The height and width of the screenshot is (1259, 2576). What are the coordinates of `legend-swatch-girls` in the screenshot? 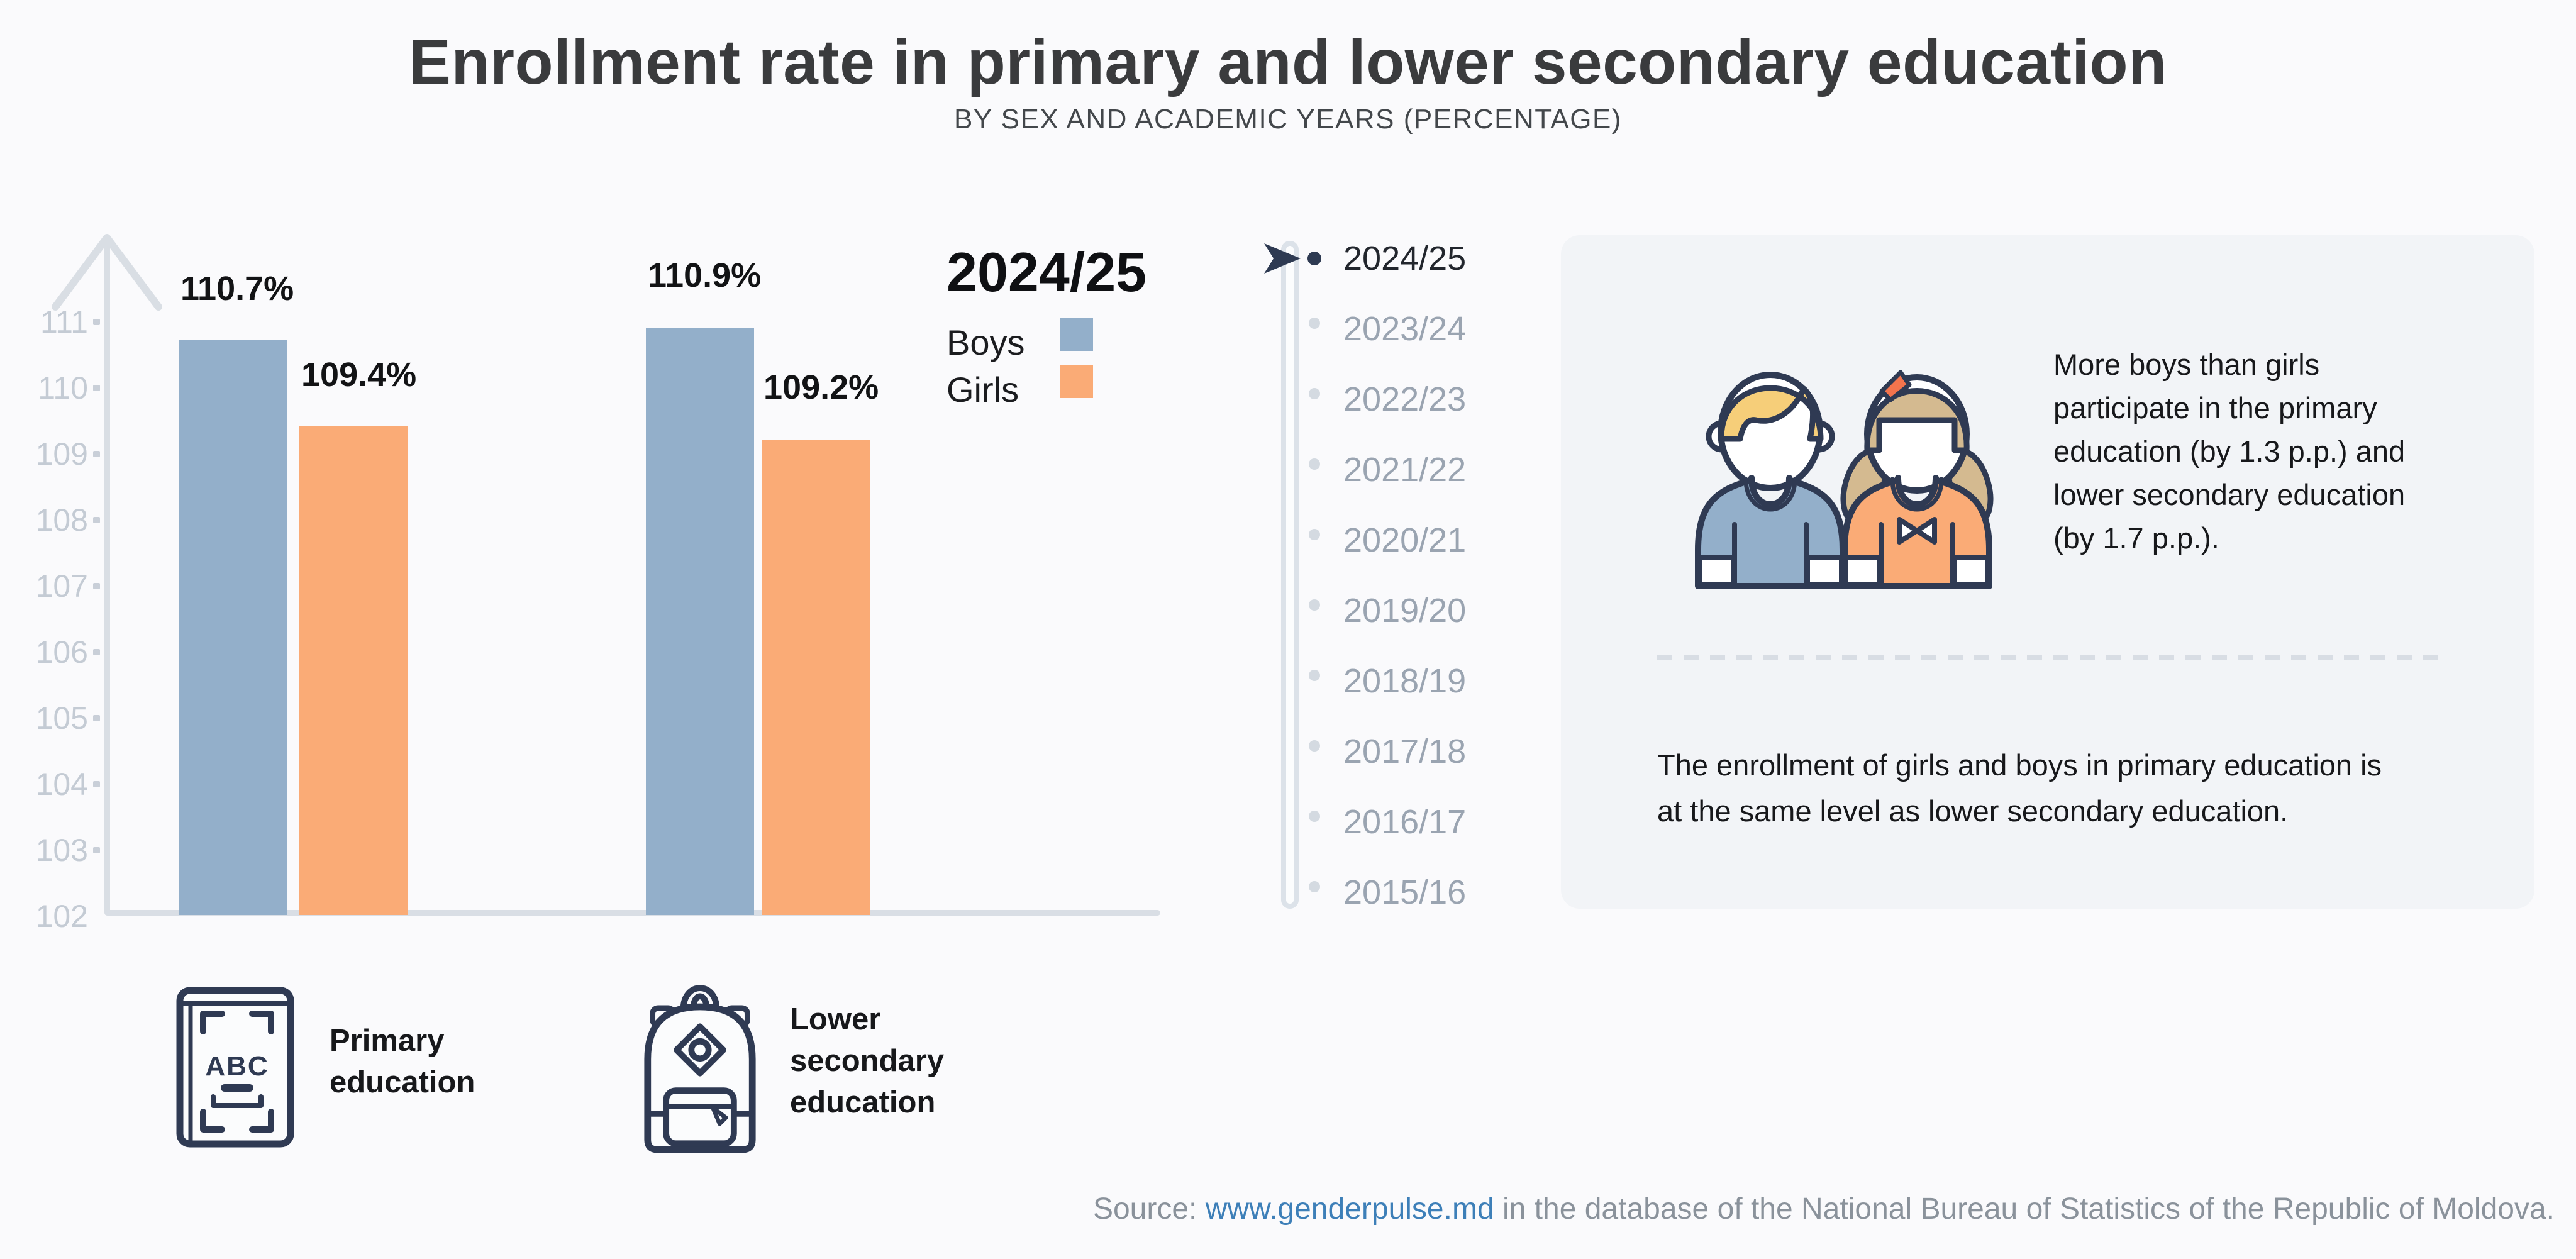 It's located at (1076, 381).